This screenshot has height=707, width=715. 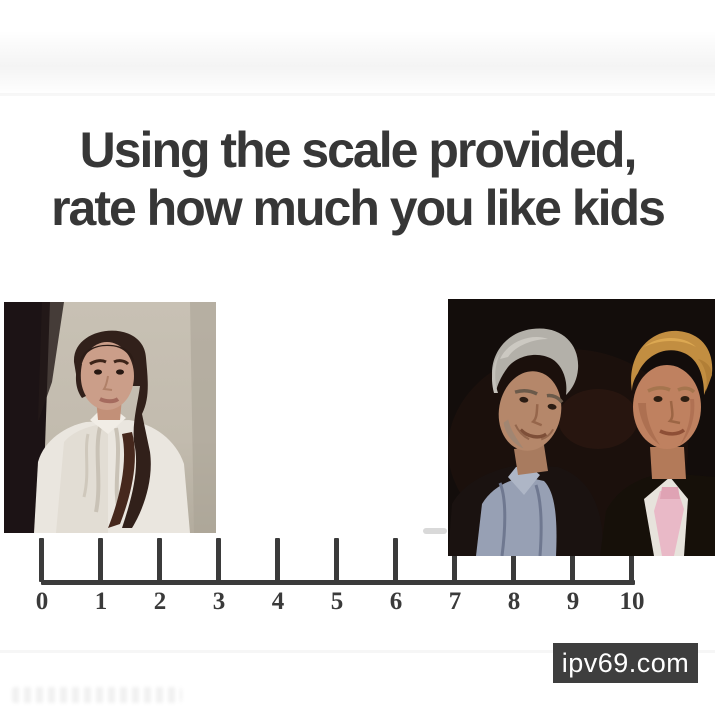 What do you see at coordinates (358, 208) in the screenshot?
I see `meme-title-line2: rate how much you like kids` at bounding box center [358, 208].